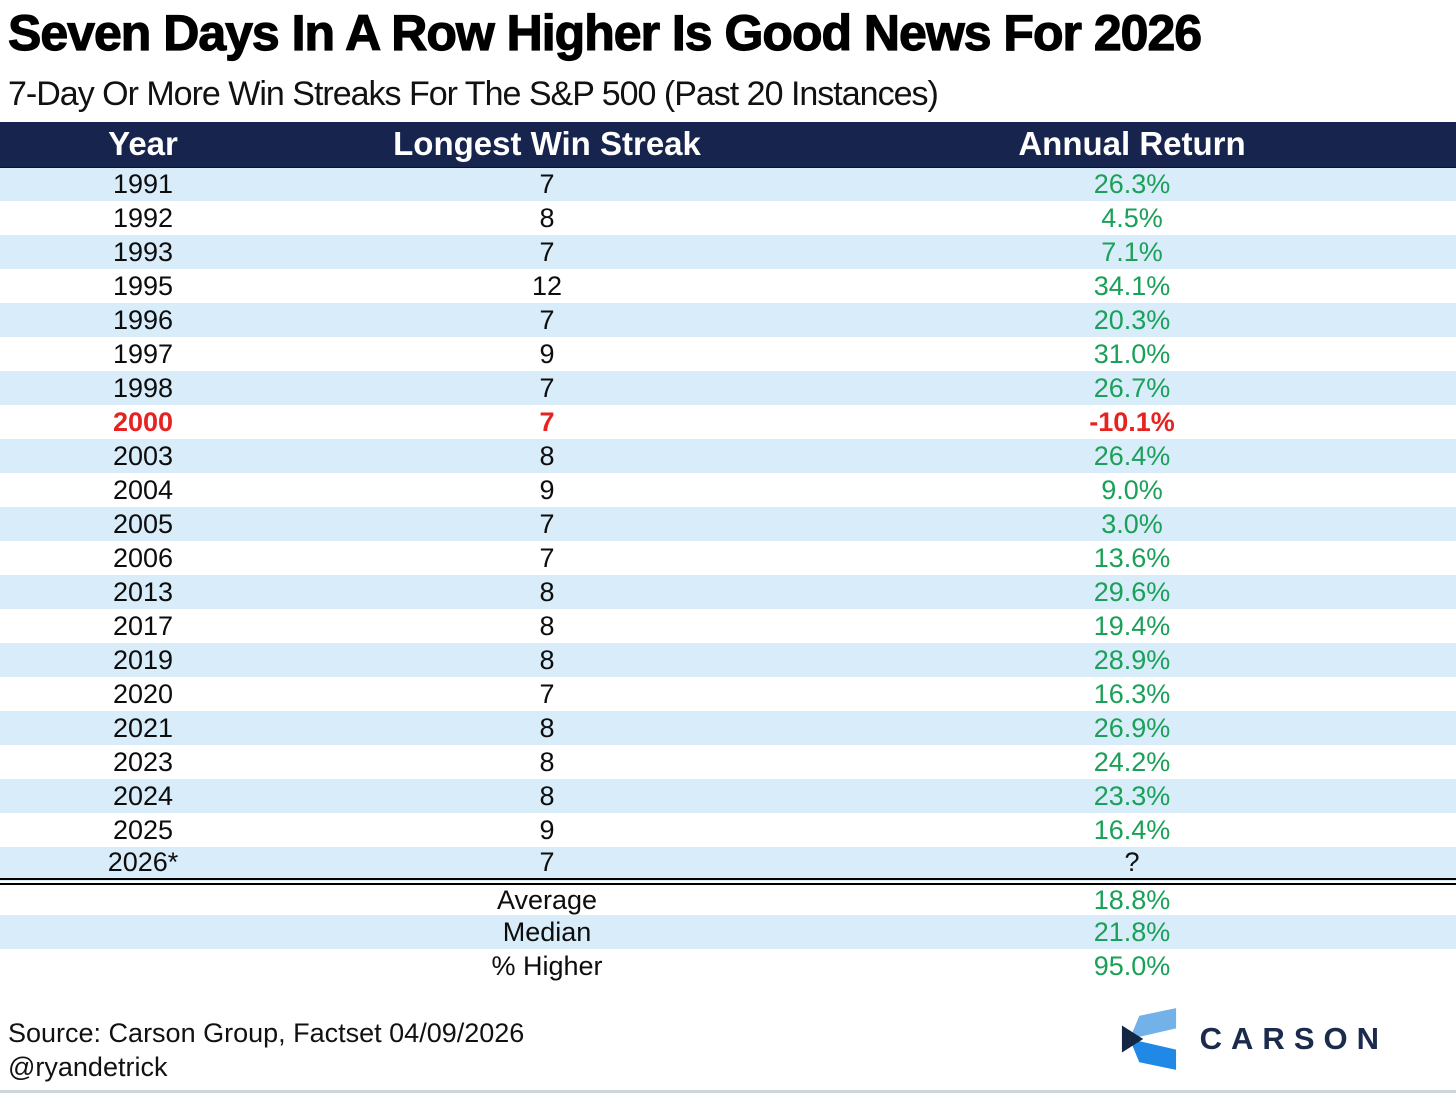 The image size is (1456, 1093). I want to click on year-cell: 2000, so click(143, 422).